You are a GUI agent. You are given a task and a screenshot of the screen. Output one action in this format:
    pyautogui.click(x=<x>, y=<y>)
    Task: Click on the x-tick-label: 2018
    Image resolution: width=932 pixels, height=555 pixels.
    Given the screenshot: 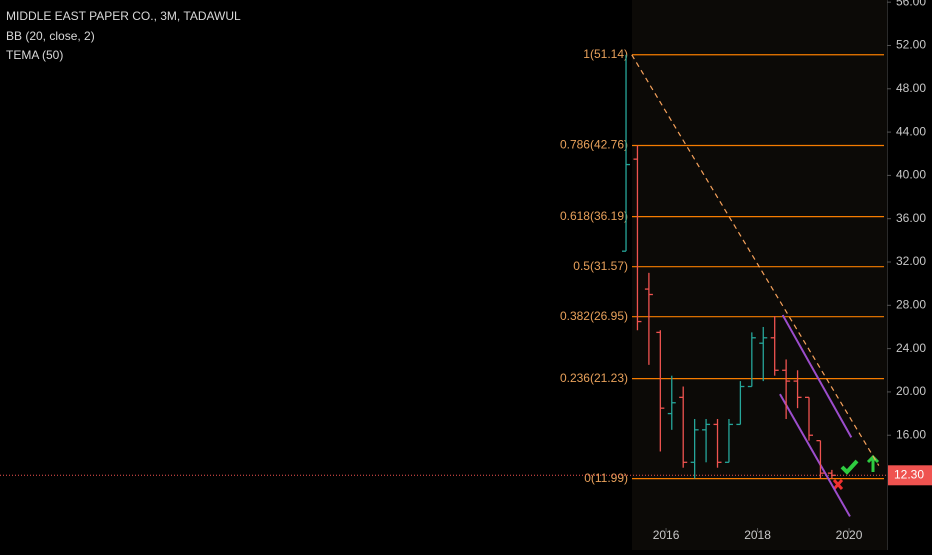 What is the action you would take?
    pyautogui.click(x=757, y=535)
    